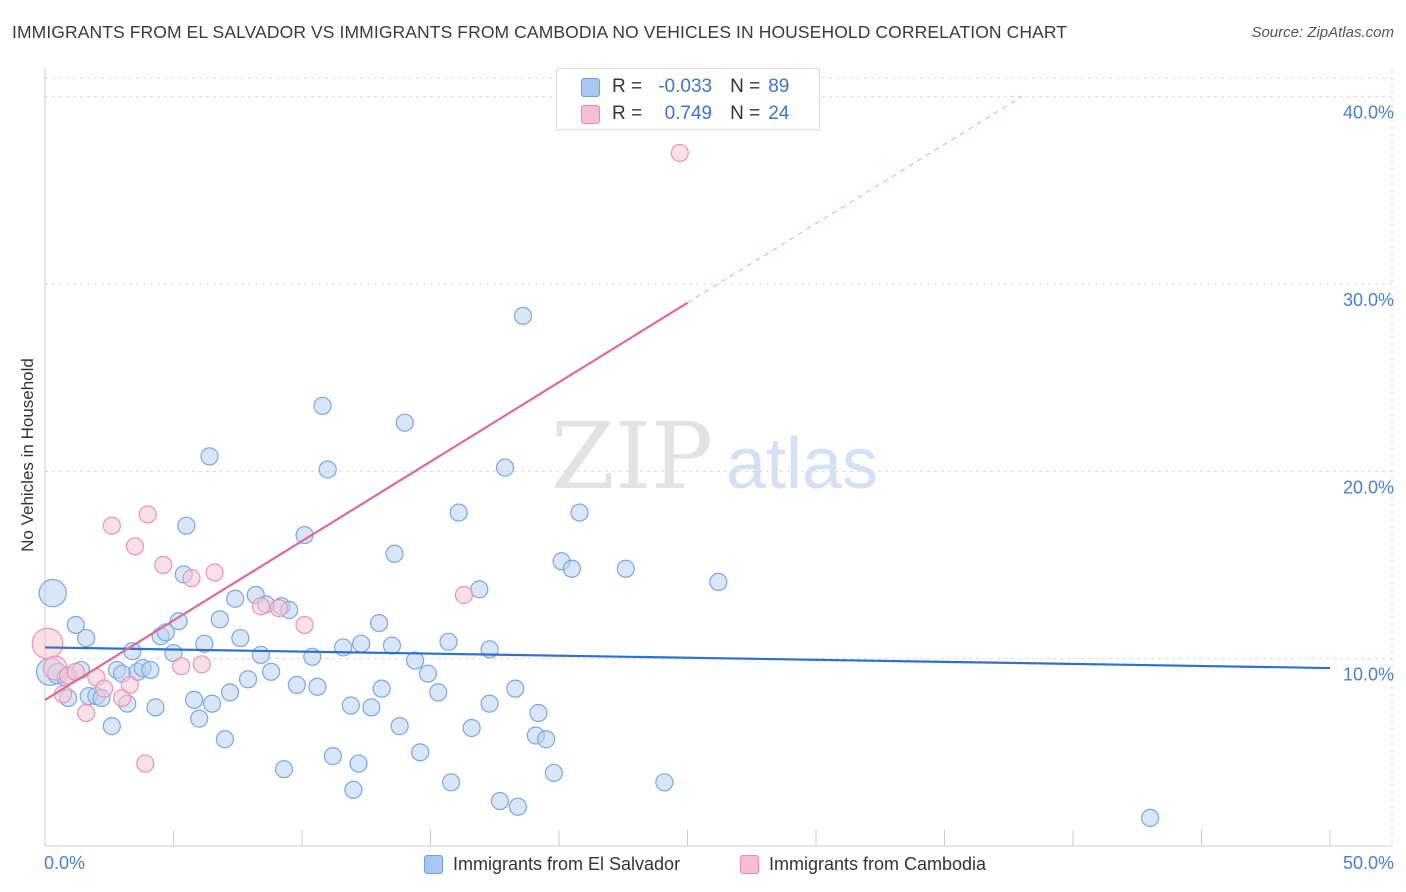 The width and height of the screenshot is (1406, 892). I want to click on y-tick-label-2: 30.0%, so click(1368, 300).